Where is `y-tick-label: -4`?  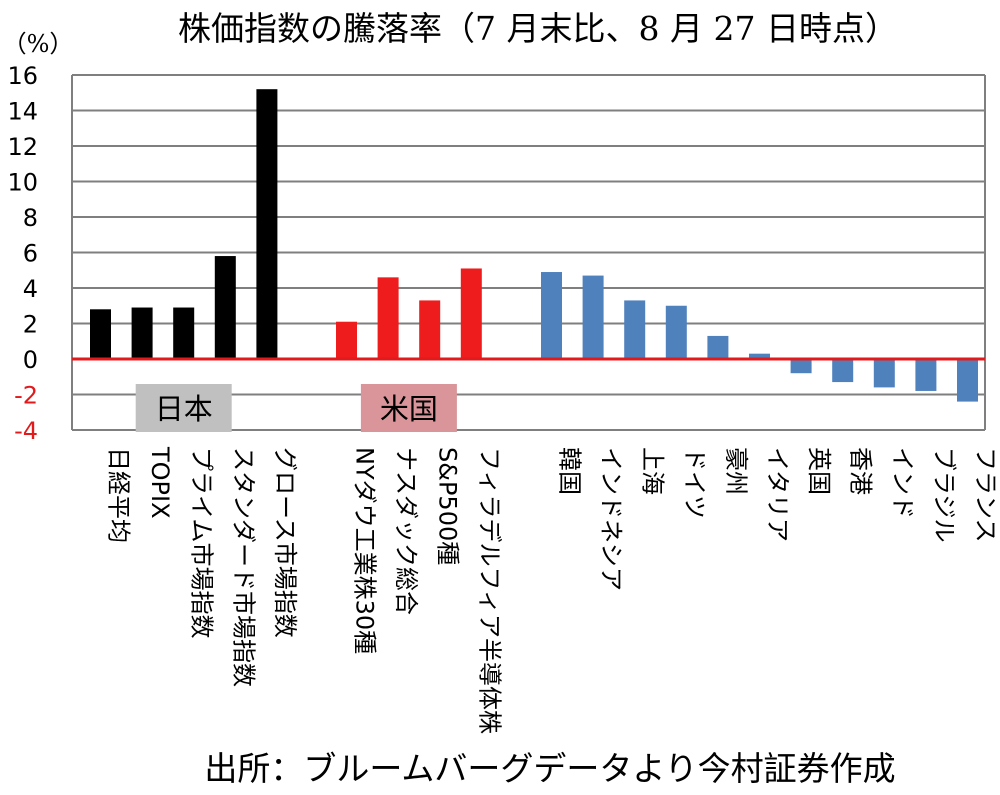 y-tick-label: -4 is located at coordinates (26, 431).